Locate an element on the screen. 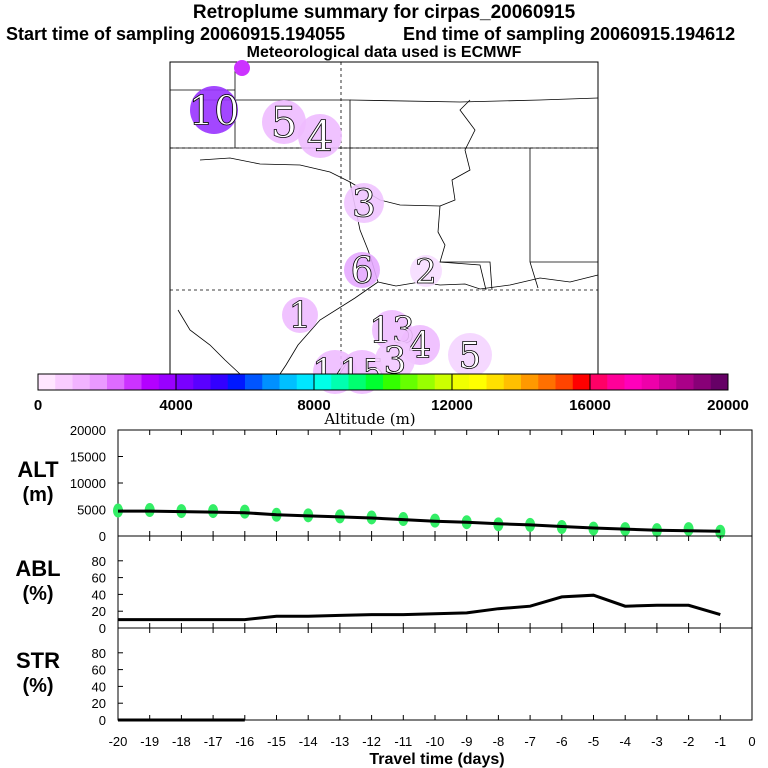  chart-title: Retroplume summary for cirpas_20060915 is located at coordinates (384, 12).